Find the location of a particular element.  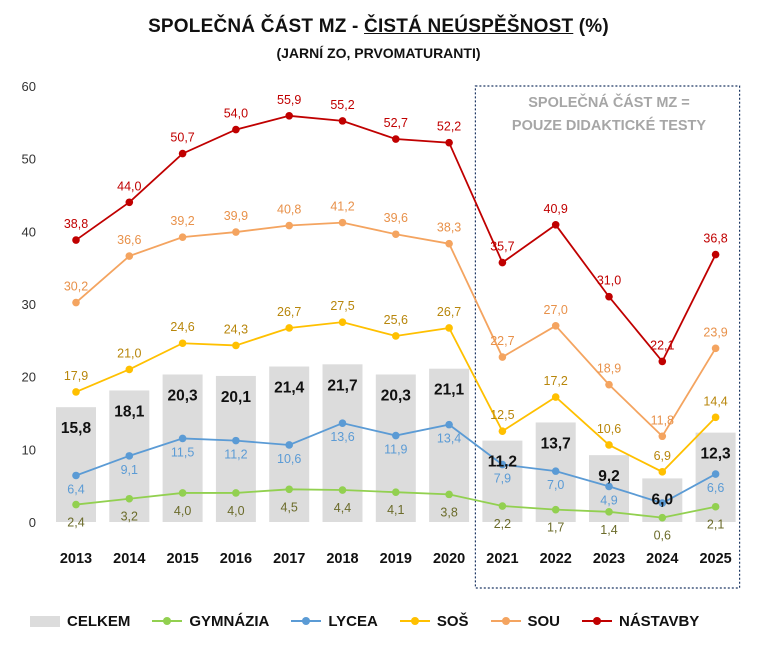

data-label-lycea: 13,4 is located at coordinates (449, 439).